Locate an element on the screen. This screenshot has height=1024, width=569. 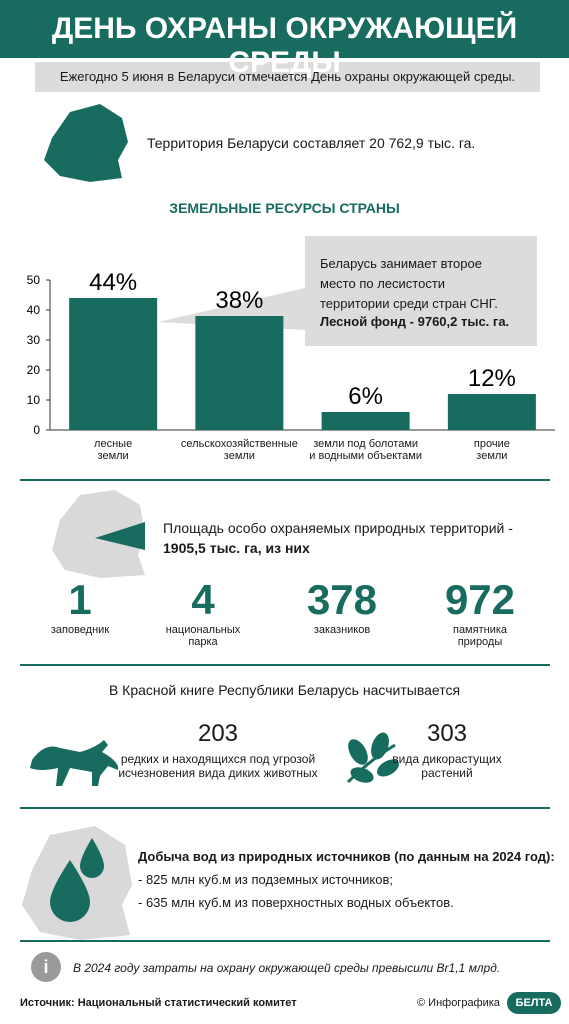
stat-label: заповедник is located at coordinates (80, 630).